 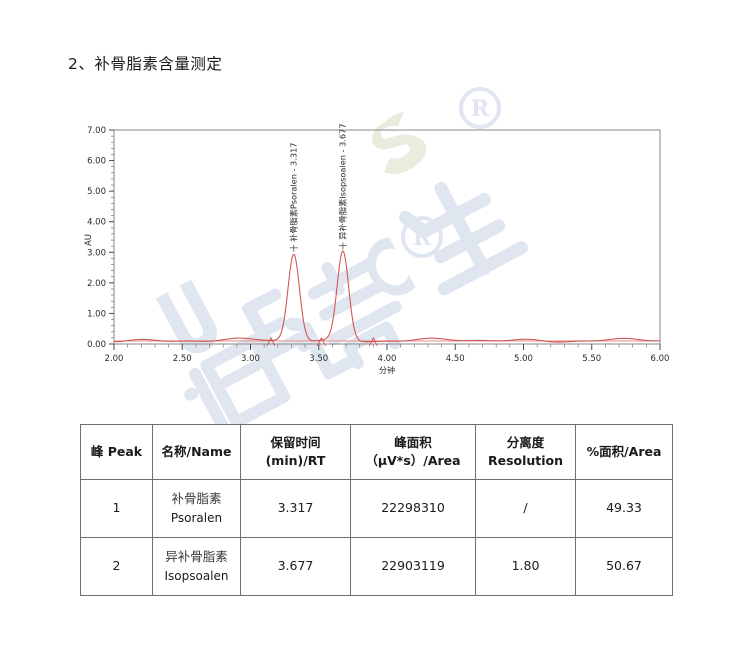 What do you see at coordinates (114, 359) in the screenshot?
I see `x-tick-label: 2.00` at bounding box center [114, 359].